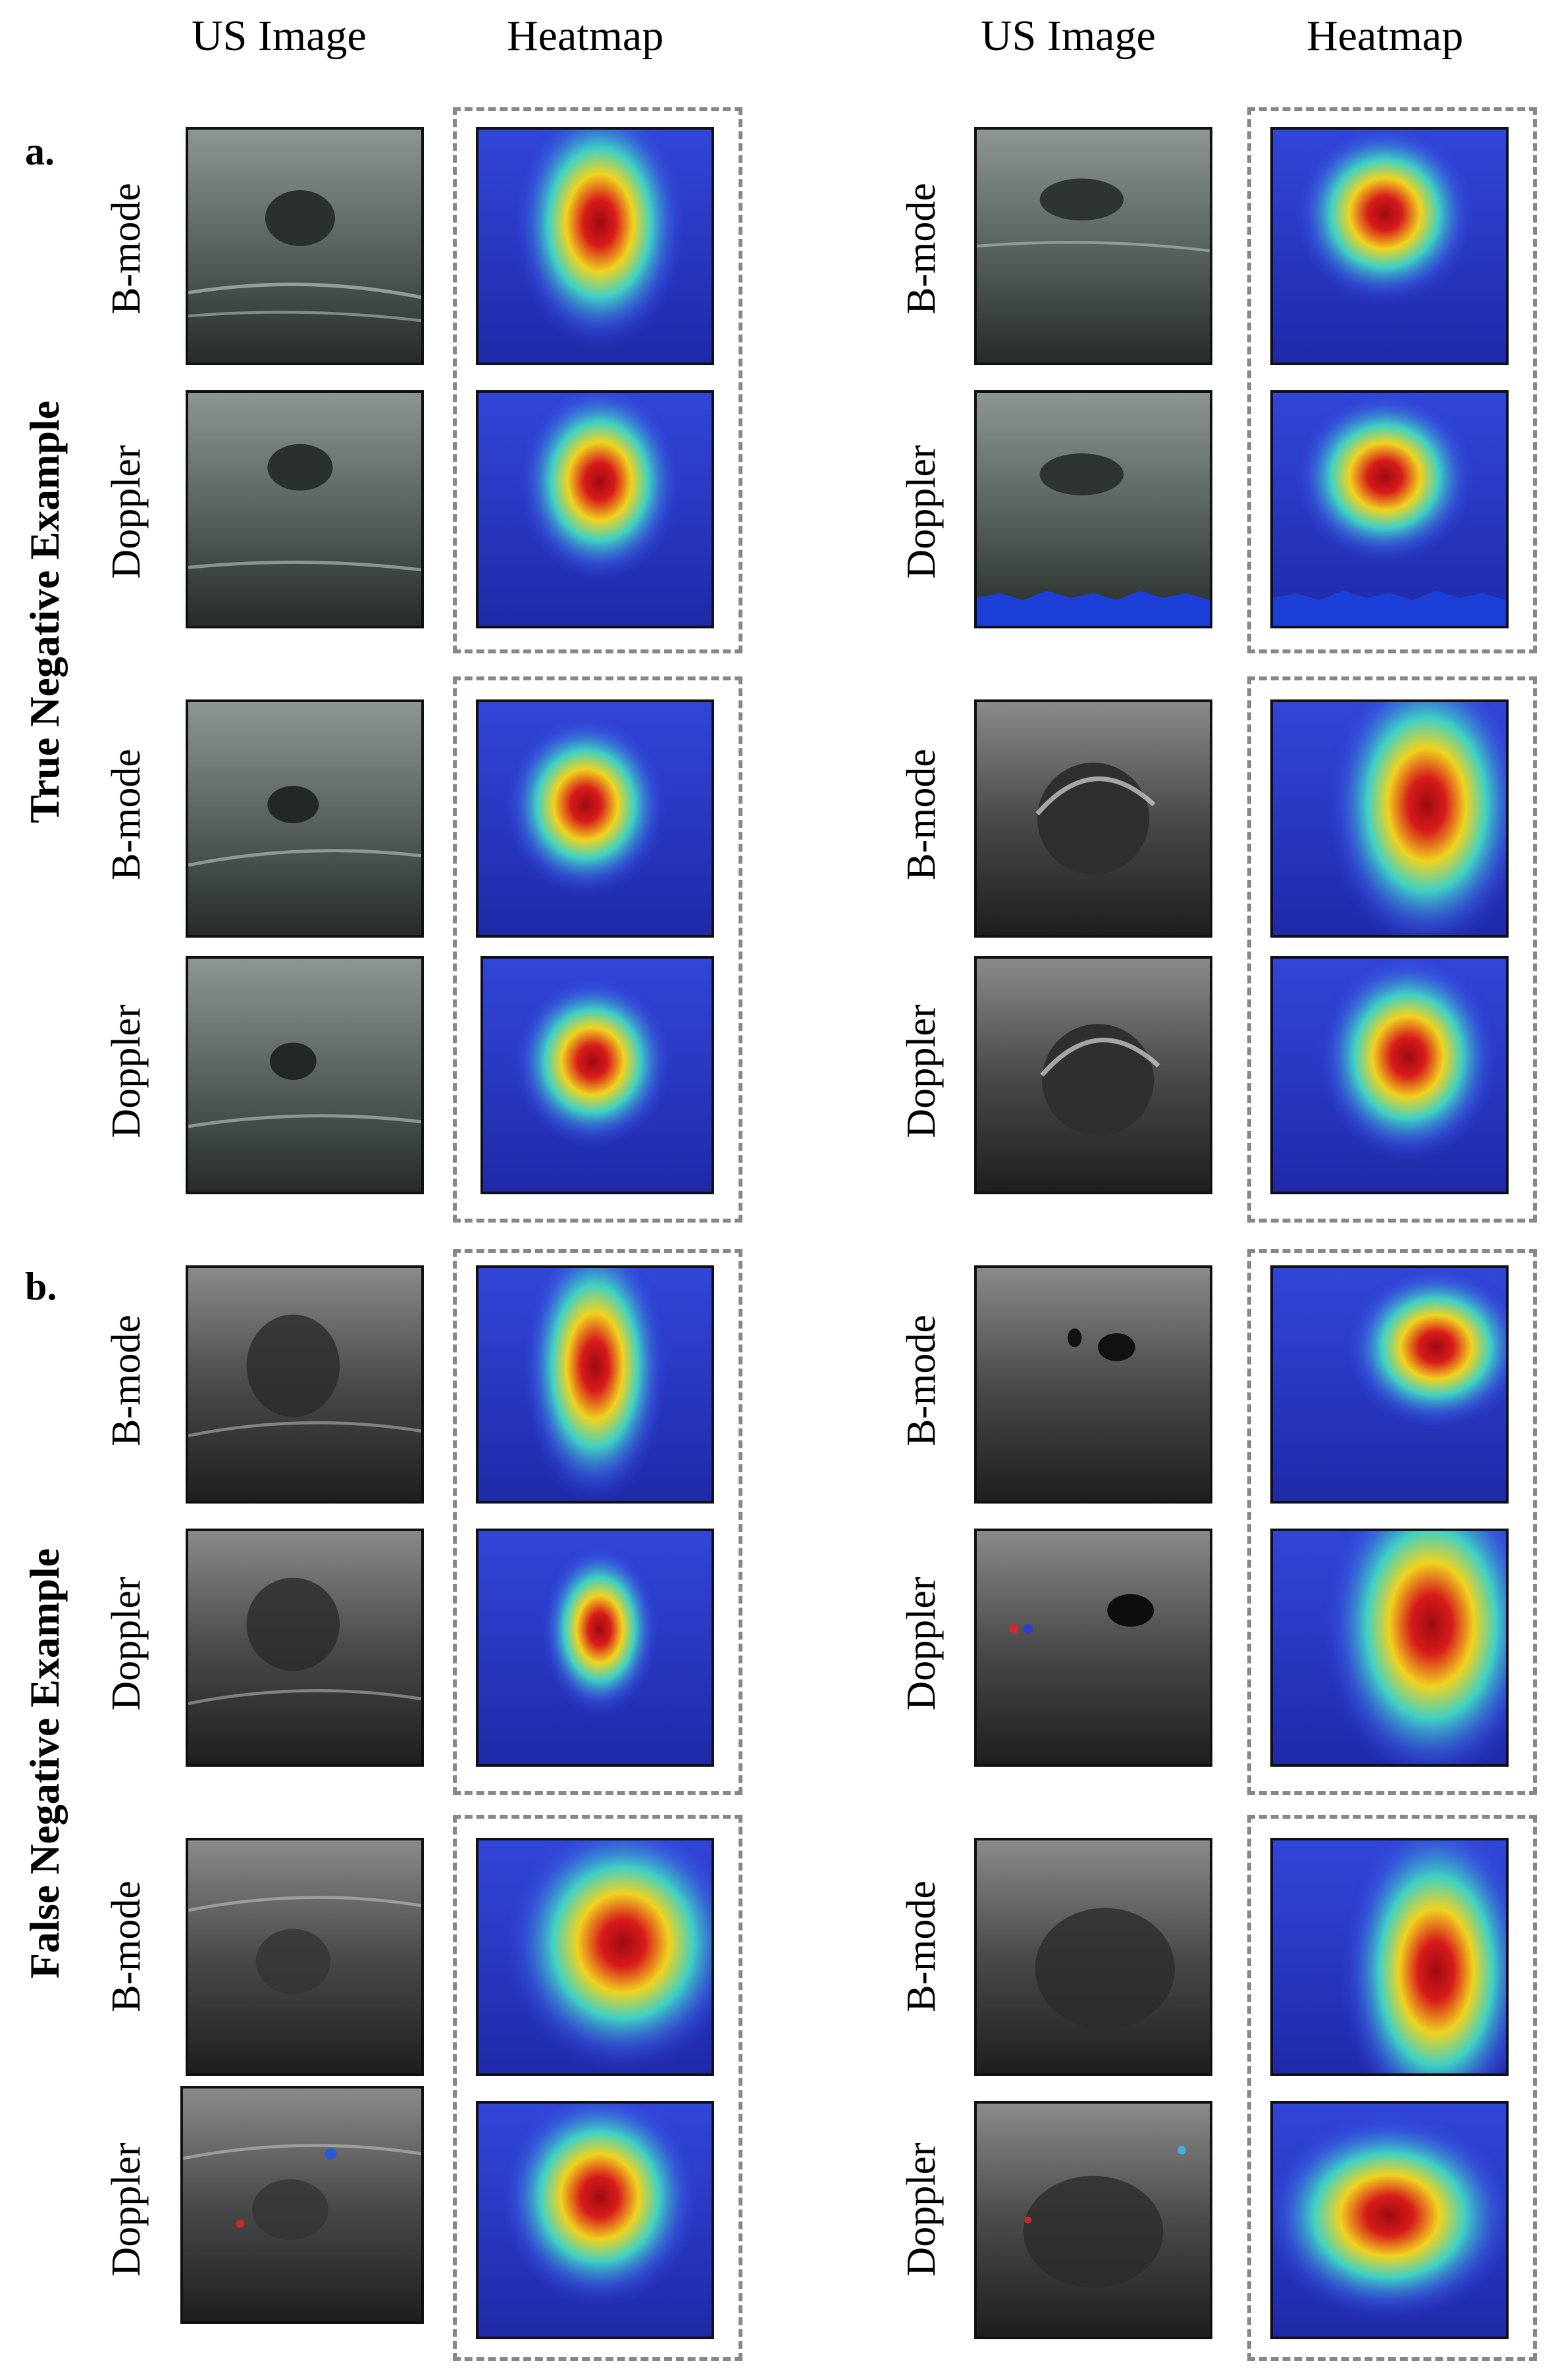 Image resolution: width=1556 pixels, height=2380 pixels. Describe the element at coordinates (279, 36) in the screenshot. I see `header-us-image-left: US Image` at that location.